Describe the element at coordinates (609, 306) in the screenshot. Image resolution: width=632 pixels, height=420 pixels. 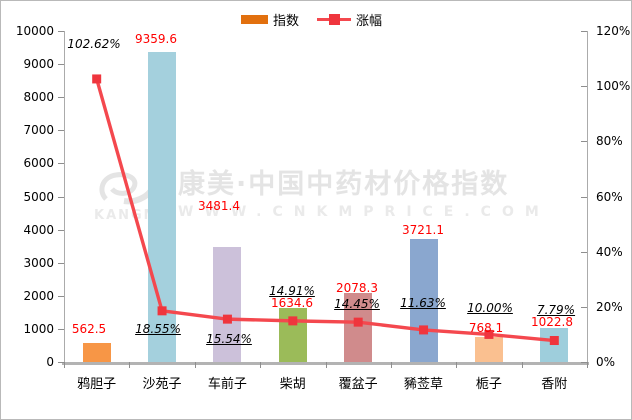
I see `y-axis-right-label: 20%` at that location.